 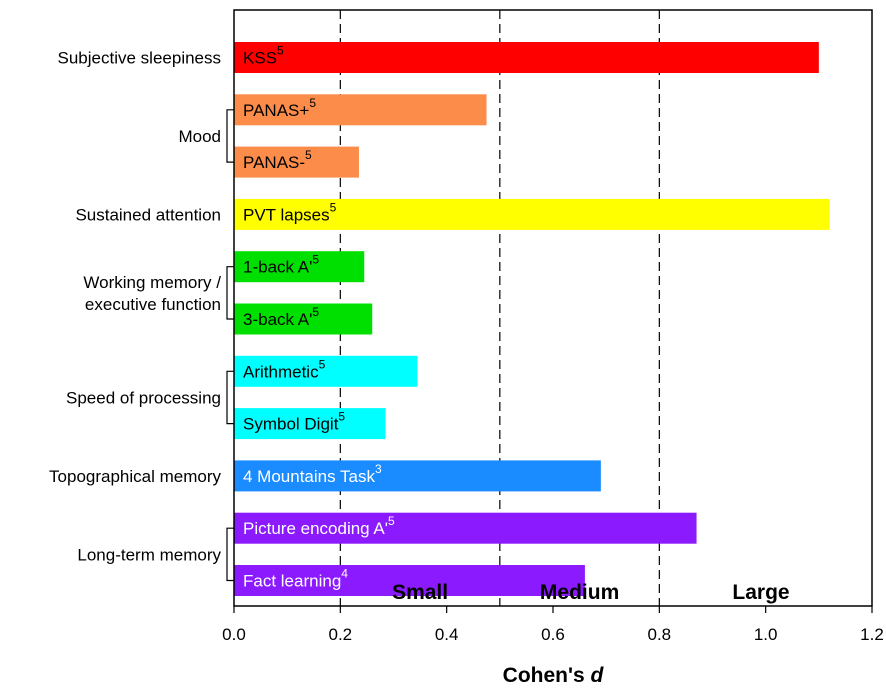 What do you see at coordinates (579, 592) in the screenshot?
I see `zone-label-medium: Medium` at bounding box center [579, 592].